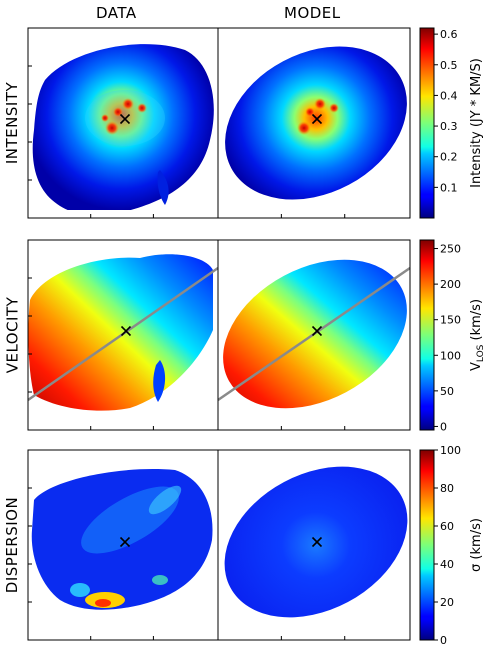 The image size is (489, 656). I want to click on colorbar-tick-label: 50, so click(447, 391).